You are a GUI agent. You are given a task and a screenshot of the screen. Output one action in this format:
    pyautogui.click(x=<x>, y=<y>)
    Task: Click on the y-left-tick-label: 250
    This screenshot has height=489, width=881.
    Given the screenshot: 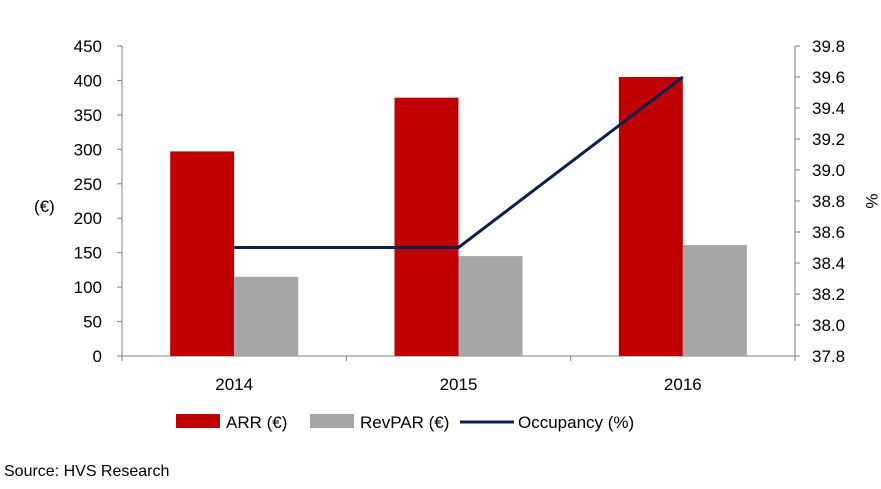 What is the action you would take?
    pyautogui.click(x=88, y=184)
    